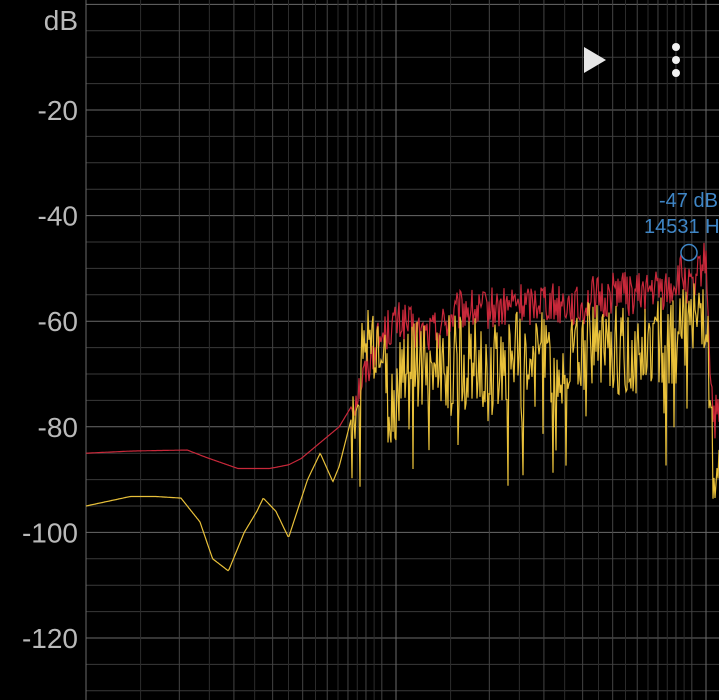 The image size is (719, 700). I want to click on y-tick-label: -120, so click(50, 638).